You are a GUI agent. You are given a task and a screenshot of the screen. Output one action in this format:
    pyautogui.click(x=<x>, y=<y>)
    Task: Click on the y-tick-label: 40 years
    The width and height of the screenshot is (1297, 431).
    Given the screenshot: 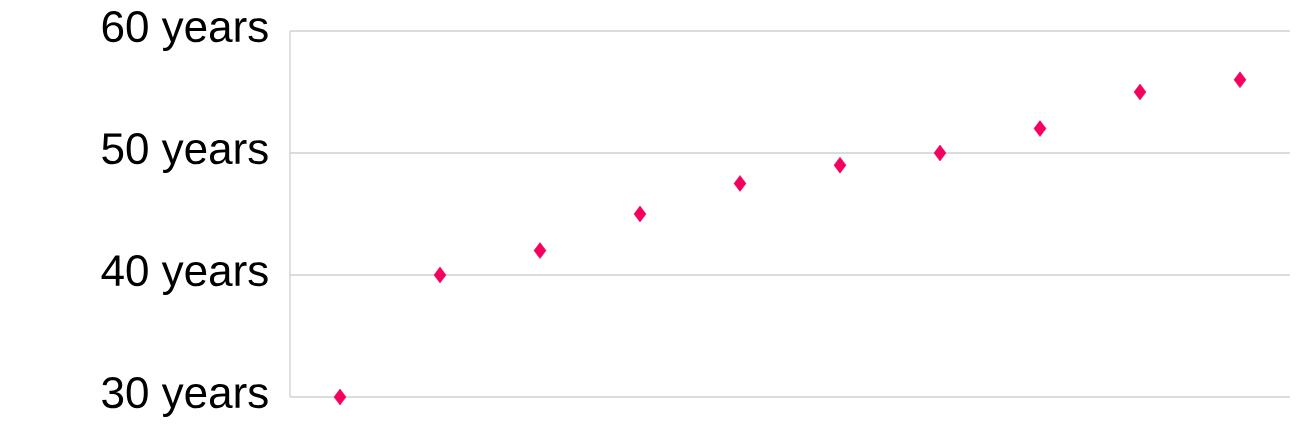 What is the action you would take?
    pyautogui.click(x=184, y=275)
    